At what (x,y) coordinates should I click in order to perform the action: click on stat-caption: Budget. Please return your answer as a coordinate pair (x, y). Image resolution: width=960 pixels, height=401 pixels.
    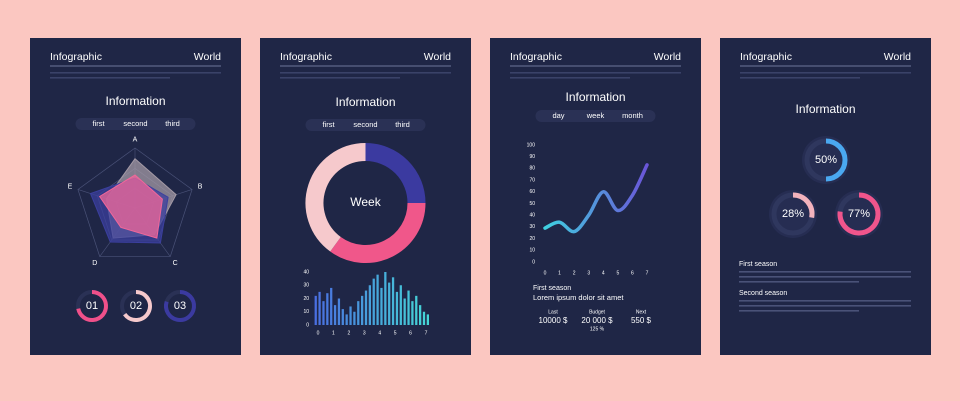
    Looking at the image, I should click on (597, 312).